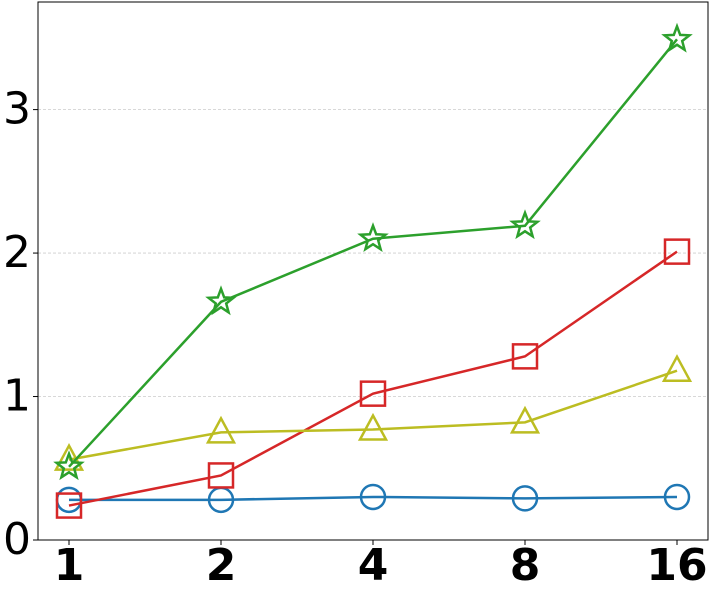 The height and width of the screenshot is (593, 718). I want to click on y-tick-label: 2, so click(17, 252).